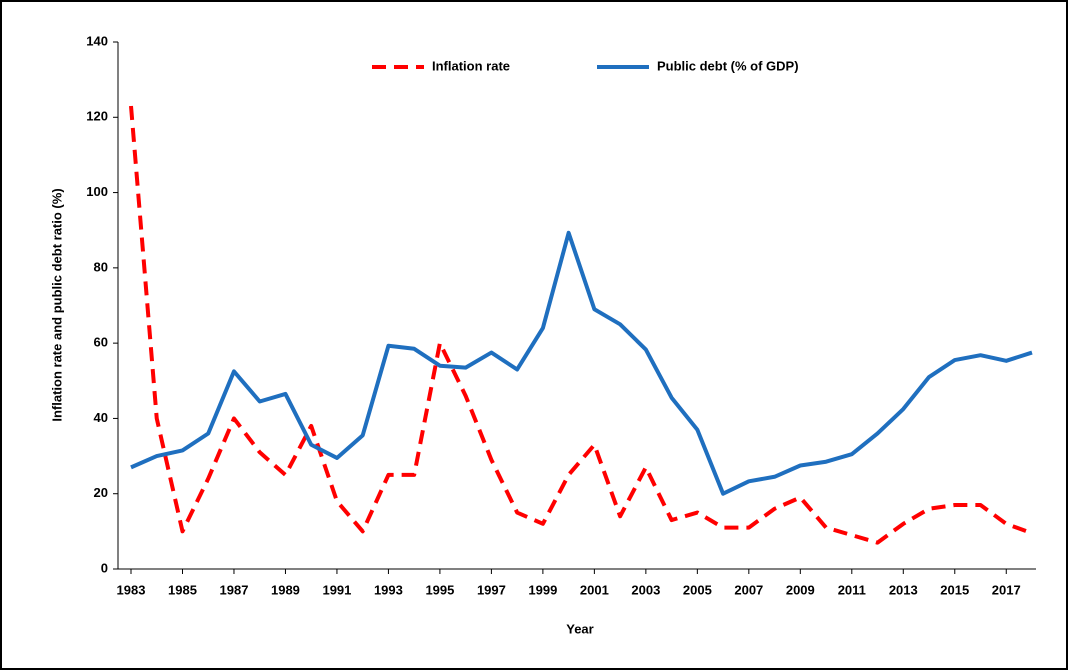 This screenshot has height=672, width=1070. I want to click on x-tick-label: 1985, so click(182, 589).